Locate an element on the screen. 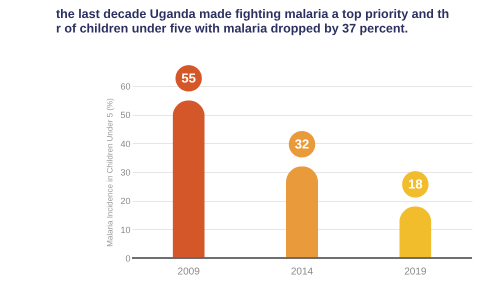 This screenshot has height=300, width=480. y-tick-label: 30 is located at coordinates (125, 173).